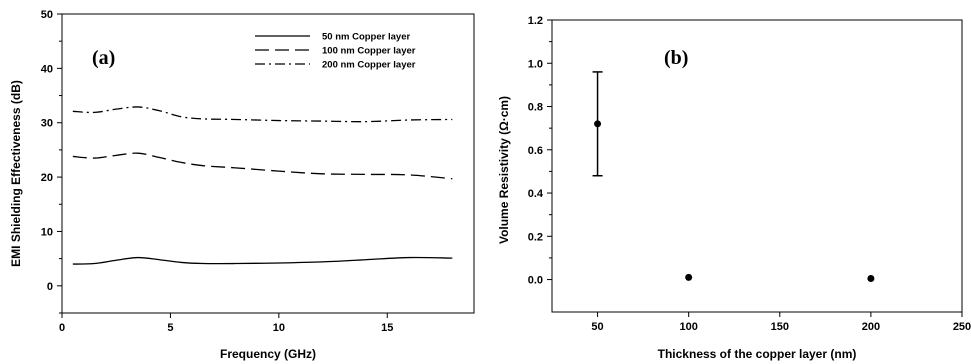 This screenshot has height=364, width=971. What do you see at coordinates (369, 51) in the screenshot?
I see `legend-label-2: 100 nm Copper layer` at bounding box center [369, 51].